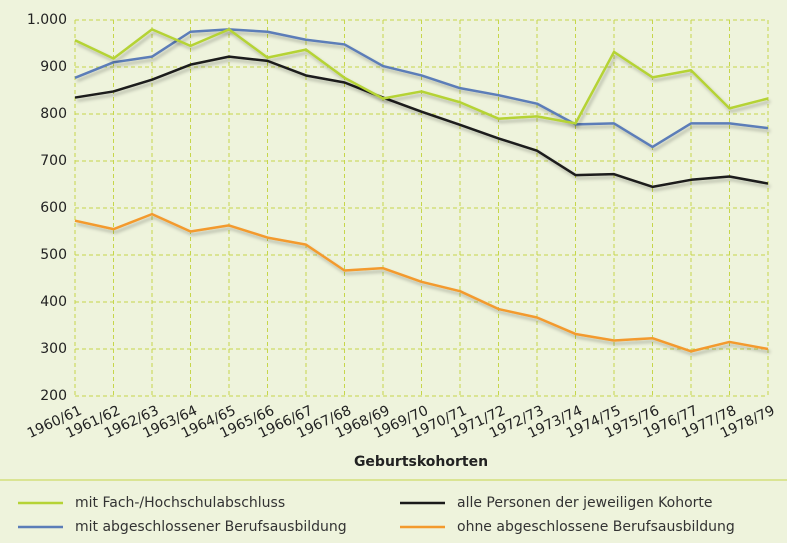 The width and height of the screenshot is (787, 543). I want to click on x-axis-label: Geburtskohorten, so click(421, 462).